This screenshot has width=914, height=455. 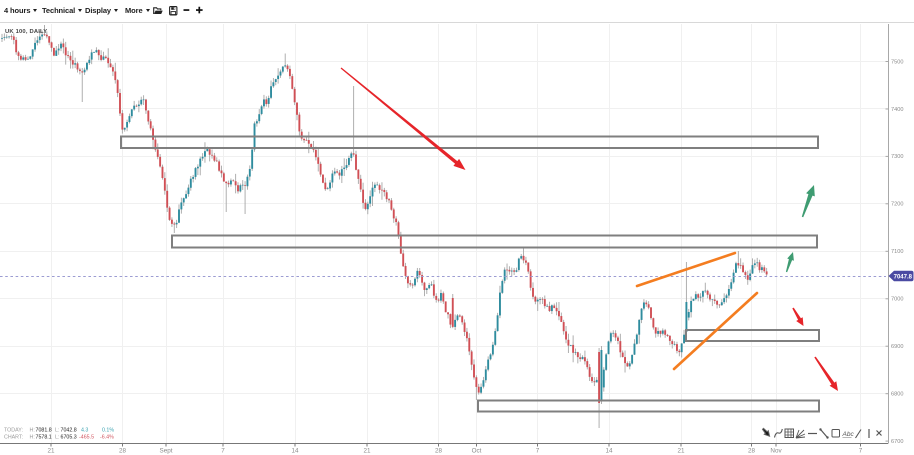 What do you see at coordinates (69, 431) in the screenshot?
I see `svg-text: 7042.8` at bounding box center [69, 431].